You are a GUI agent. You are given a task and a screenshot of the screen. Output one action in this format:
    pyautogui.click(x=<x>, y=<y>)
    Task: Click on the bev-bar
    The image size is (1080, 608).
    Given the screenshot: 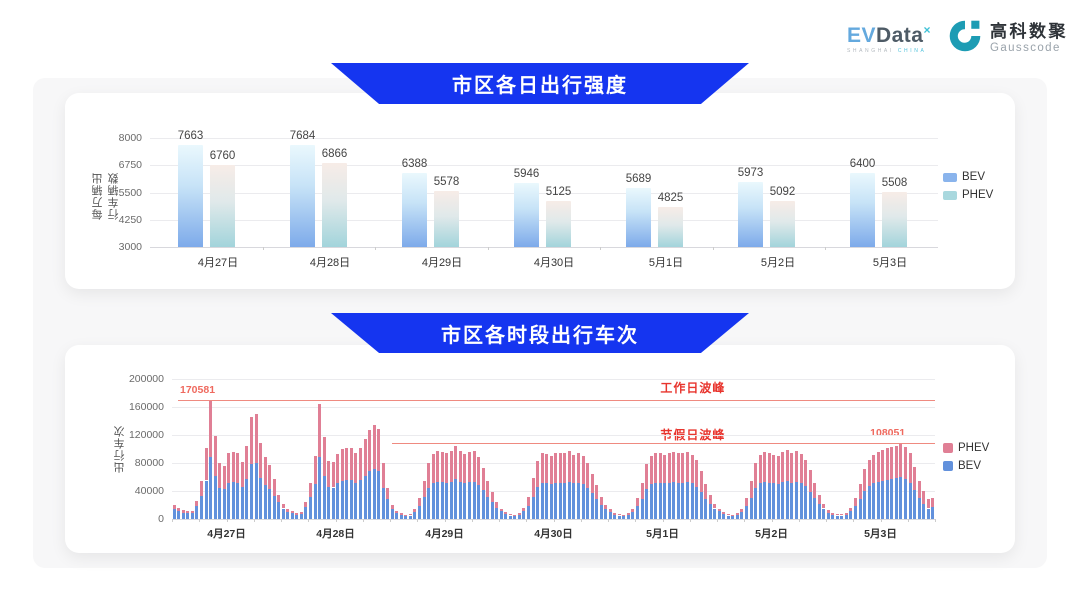 What is the action you would take?
    pyautogui.click(x=190, y=196)
    